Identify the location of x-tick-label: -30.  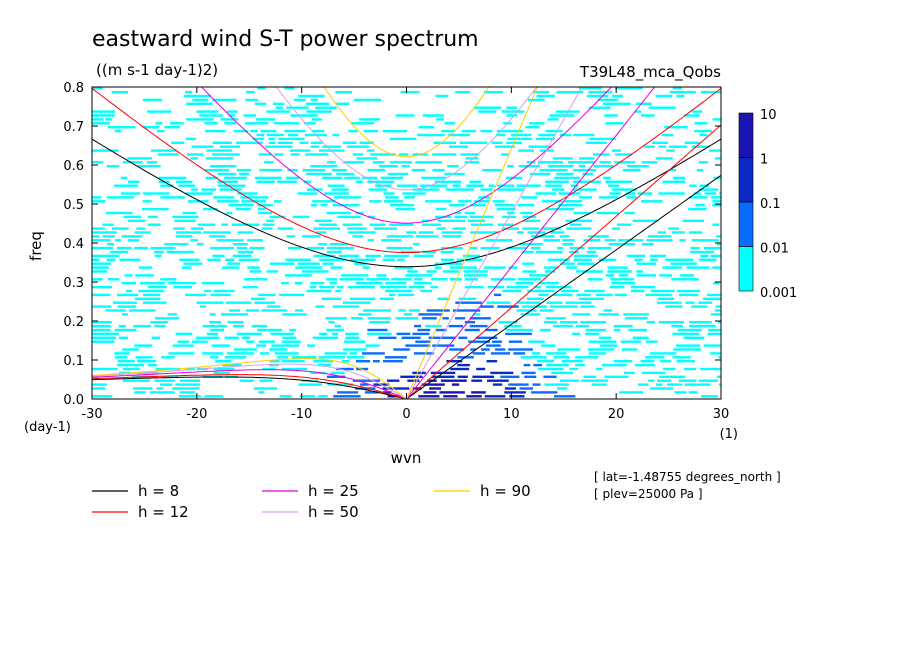
(91, 414).